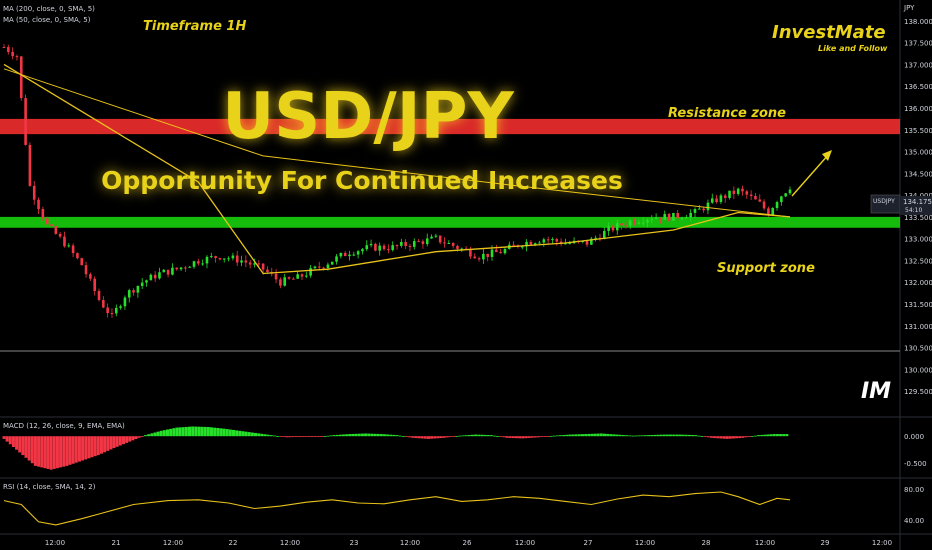  What do you see at coordinates (914, 521) in the screenshot?
I see `rsi-tick-label: 40.00` at bounding box center [914, 521].